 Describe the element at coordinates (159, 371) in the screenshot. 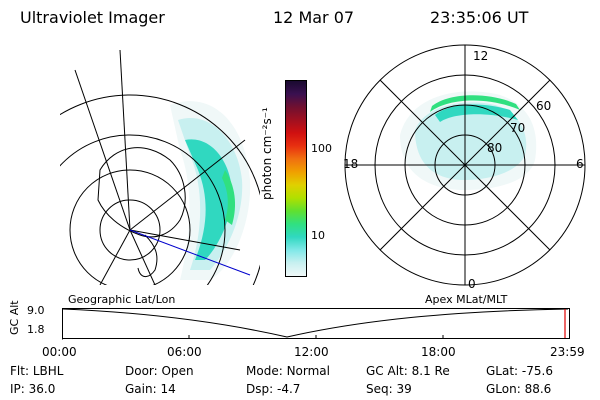

I see `status-door: Door: Open` at that location.